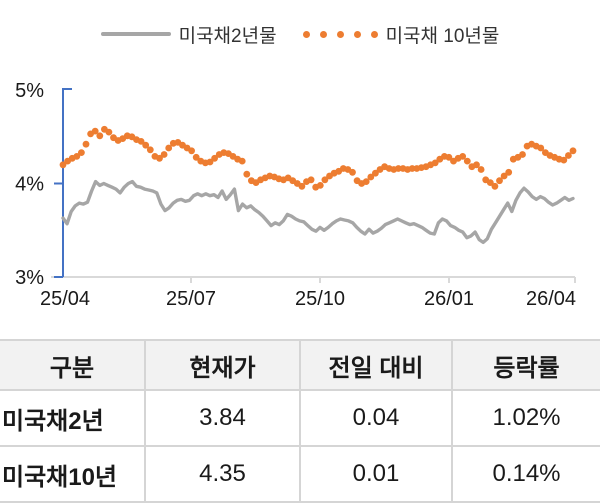 Image resolution: width=600 pixels, height=504 pixels. Describe the element at coordinates (340, 34) in the screenshot. I see `orange-dots-swatch` at that location.